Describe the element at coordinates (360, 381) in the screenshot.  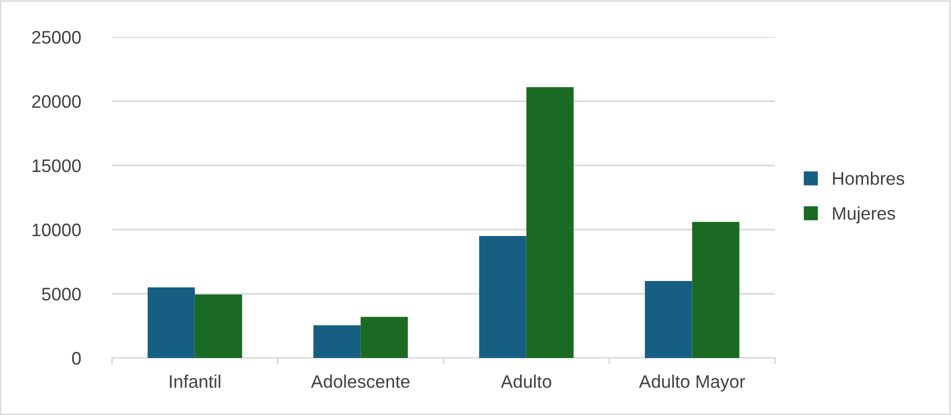
I see `x-tick-label: Adolescente` at that location.